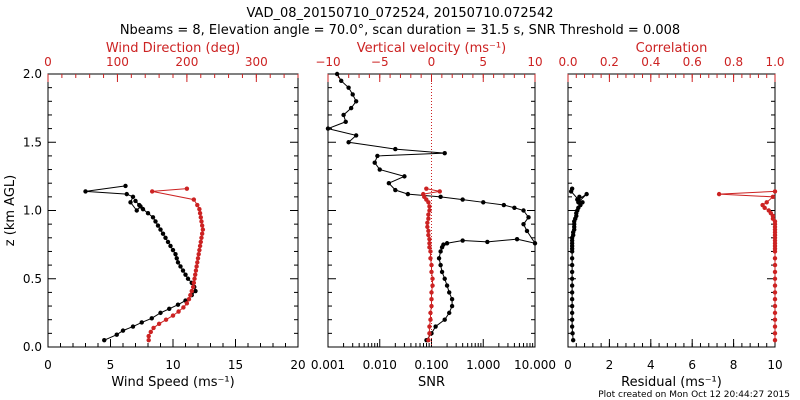  I want to click on x-tick-label: 6, so click(692, 365).